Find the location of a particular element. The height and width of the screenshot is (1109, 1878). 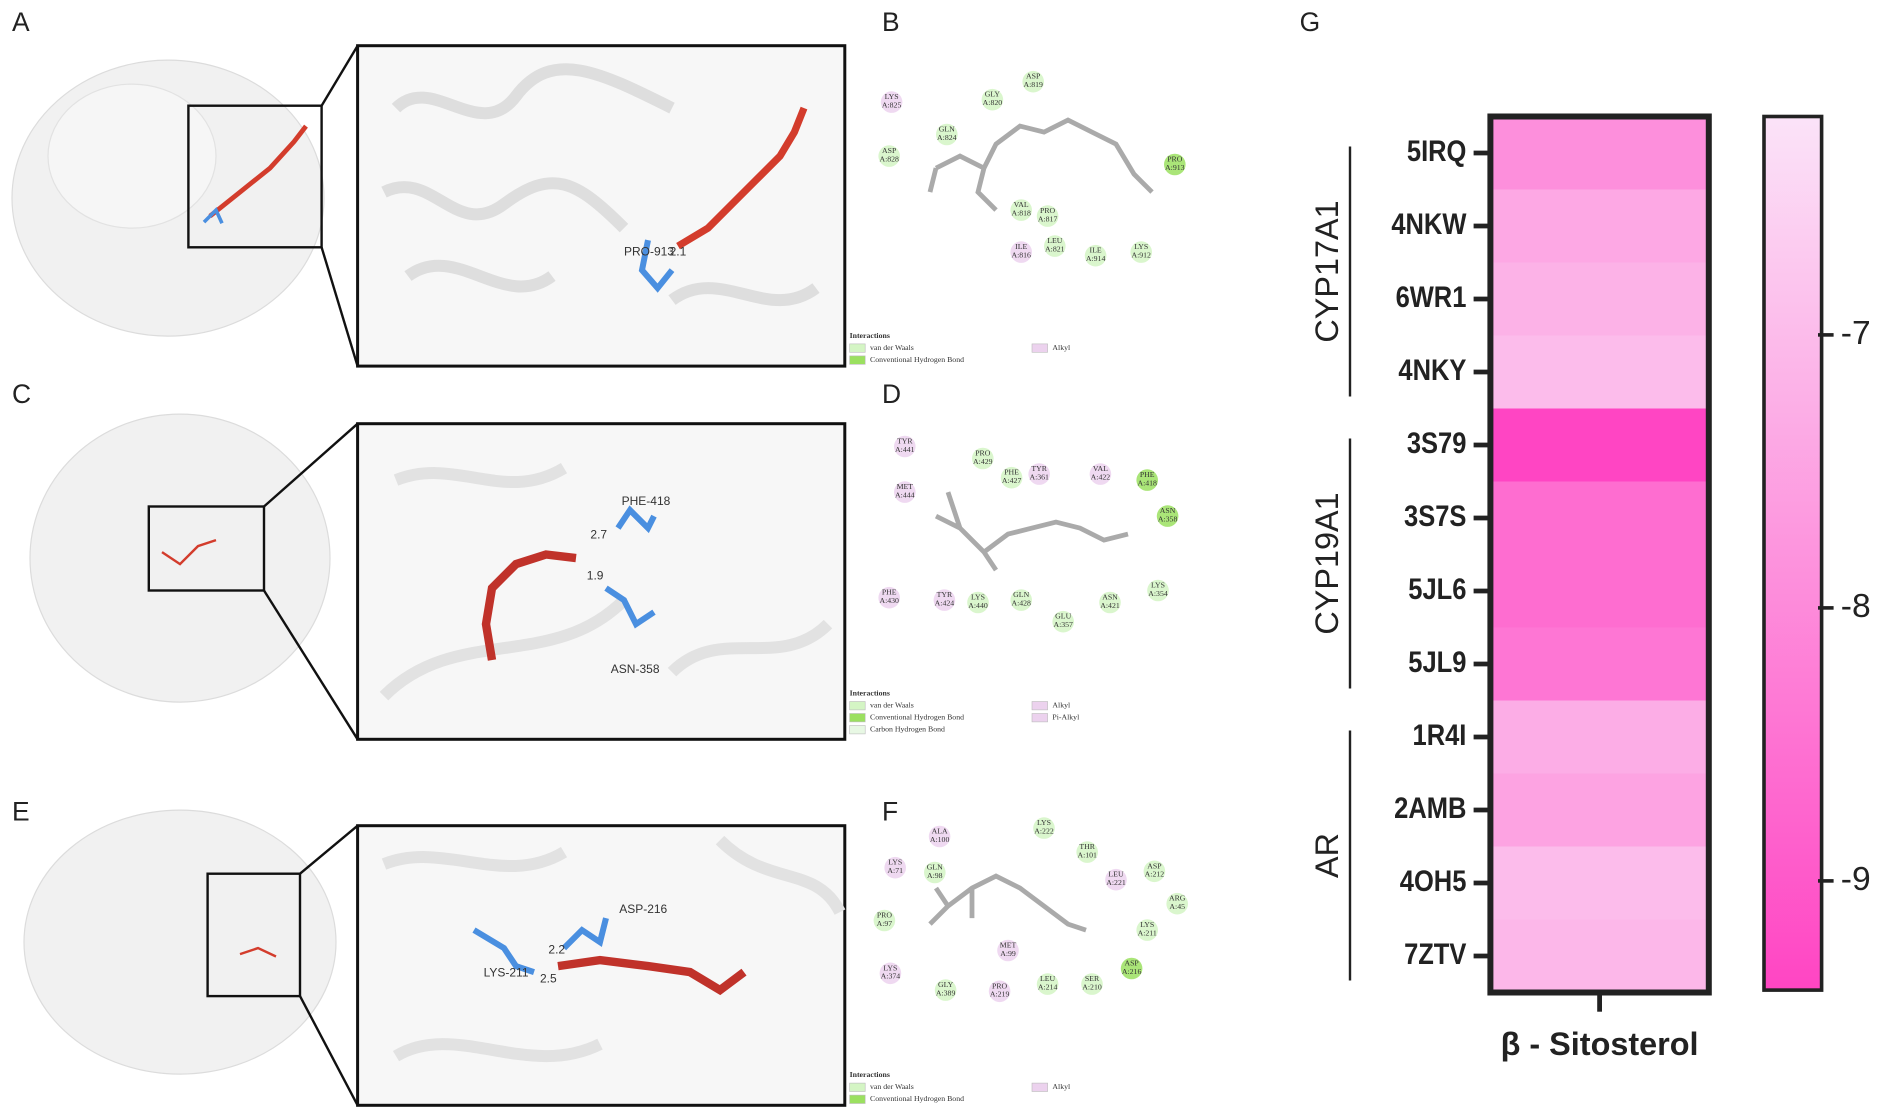

residue-label: PRO-913 is located at coordinates (649, 251).